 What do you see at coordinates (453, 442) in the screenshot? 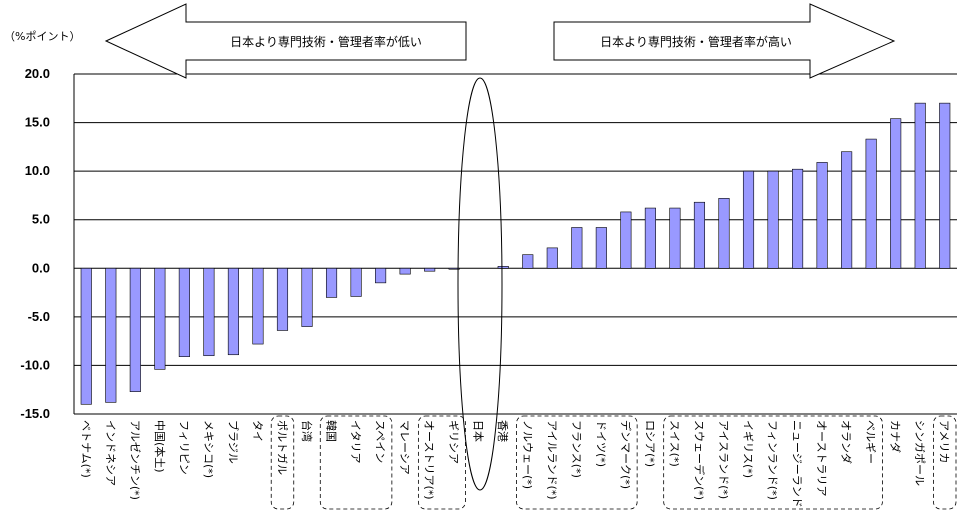
I see `x-tick-label: ギリシア` at bounding box center [453, 442].